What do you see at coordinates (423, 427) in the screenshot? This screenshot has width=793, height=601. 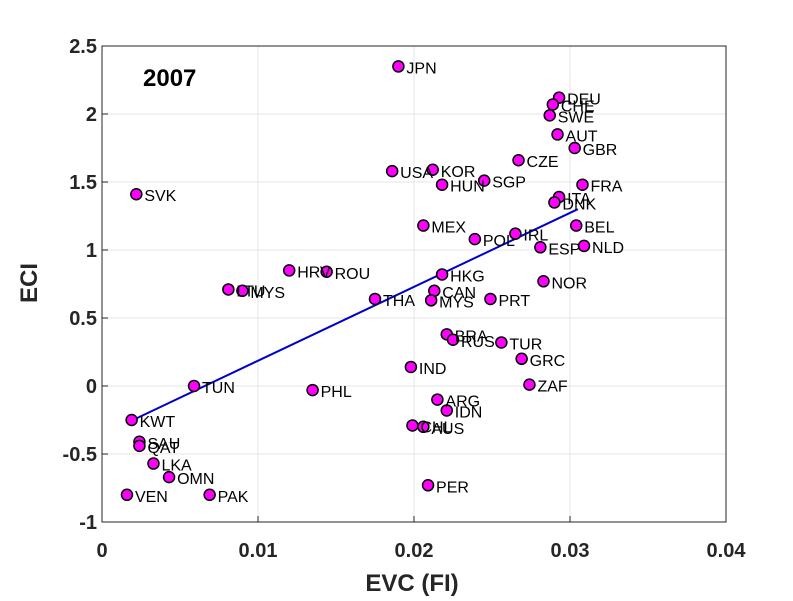 I see `data-point-aus` at bounding box center [423, 427].